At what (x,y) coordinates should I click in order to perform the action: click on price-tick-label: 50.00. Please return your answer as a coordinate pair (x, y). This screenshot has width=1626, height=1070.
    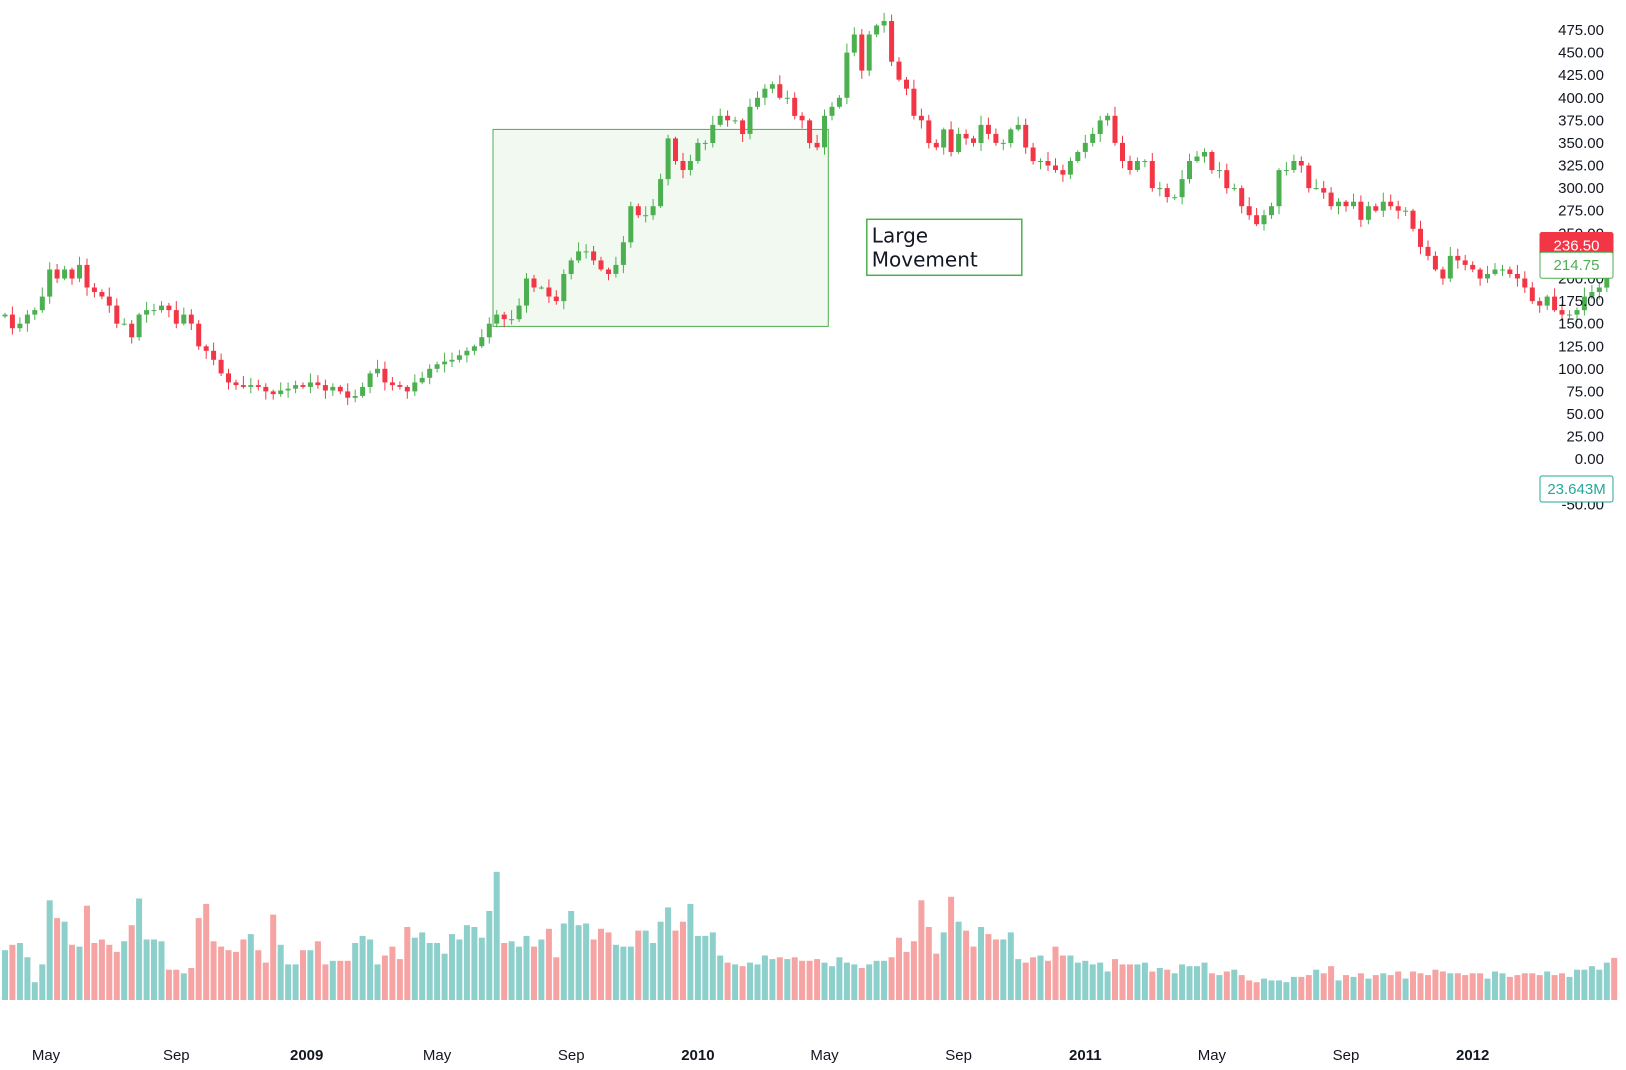
    Looking at the image, I should click on (1585, 414).